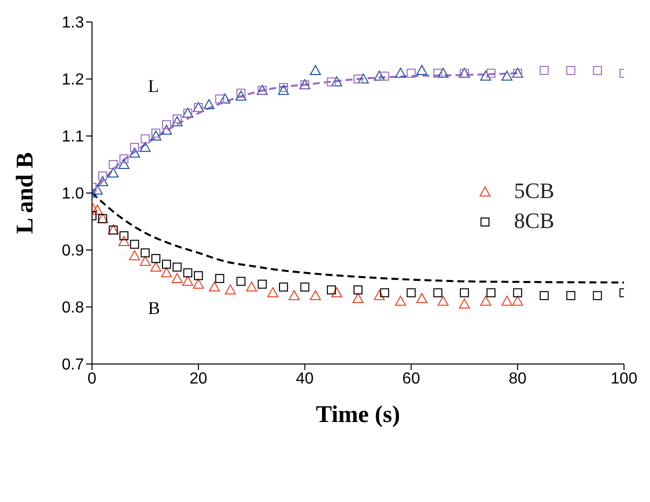  Describe the element at coordinates (73, 365) in the screenshot. I see `y-tick-label: 0.7` at that location.